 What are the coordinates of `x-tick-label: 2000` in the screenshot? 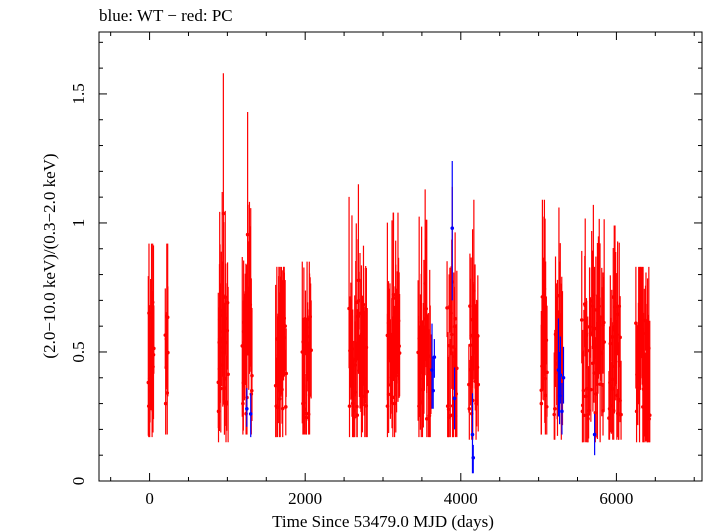 It's located at (305, 498).